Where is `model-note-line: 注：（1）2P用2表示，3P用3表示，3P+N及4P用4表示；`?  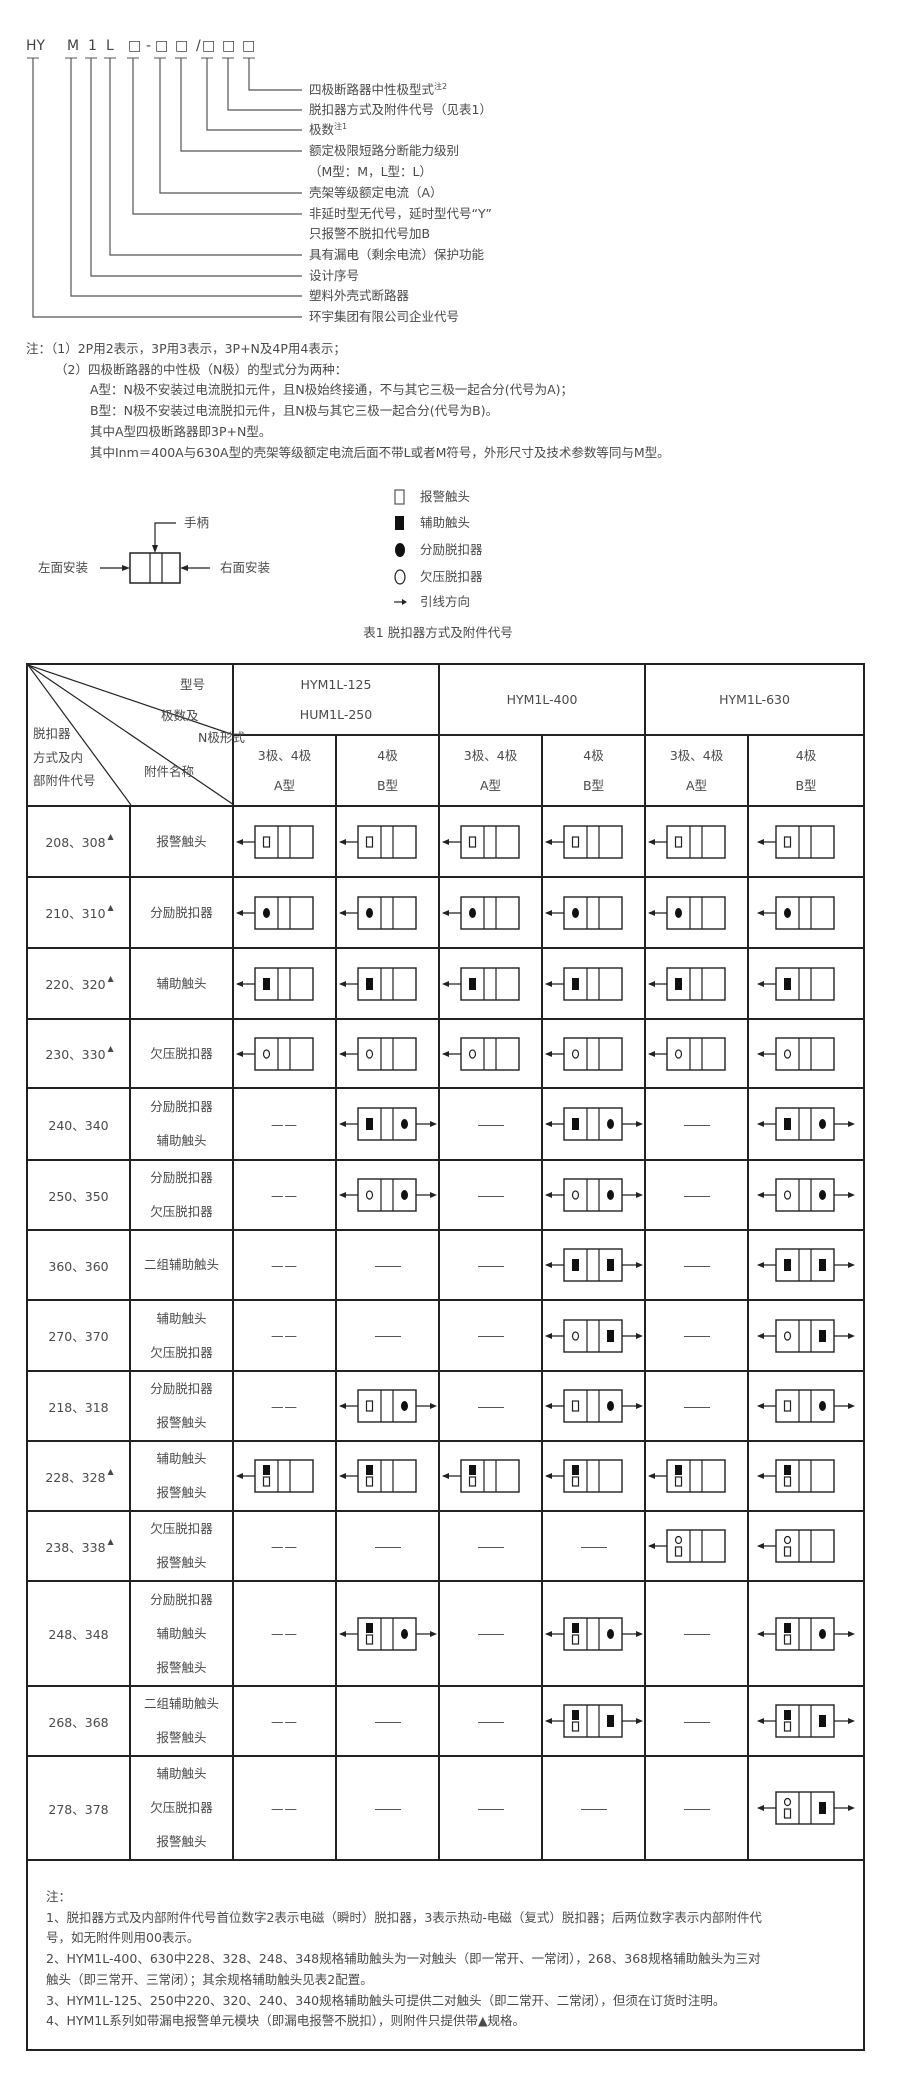
model-note-line: 注：（1）2P用2表示，3P用3表示，3P+N及4P用4表示； is located at coordinates (186, 348).